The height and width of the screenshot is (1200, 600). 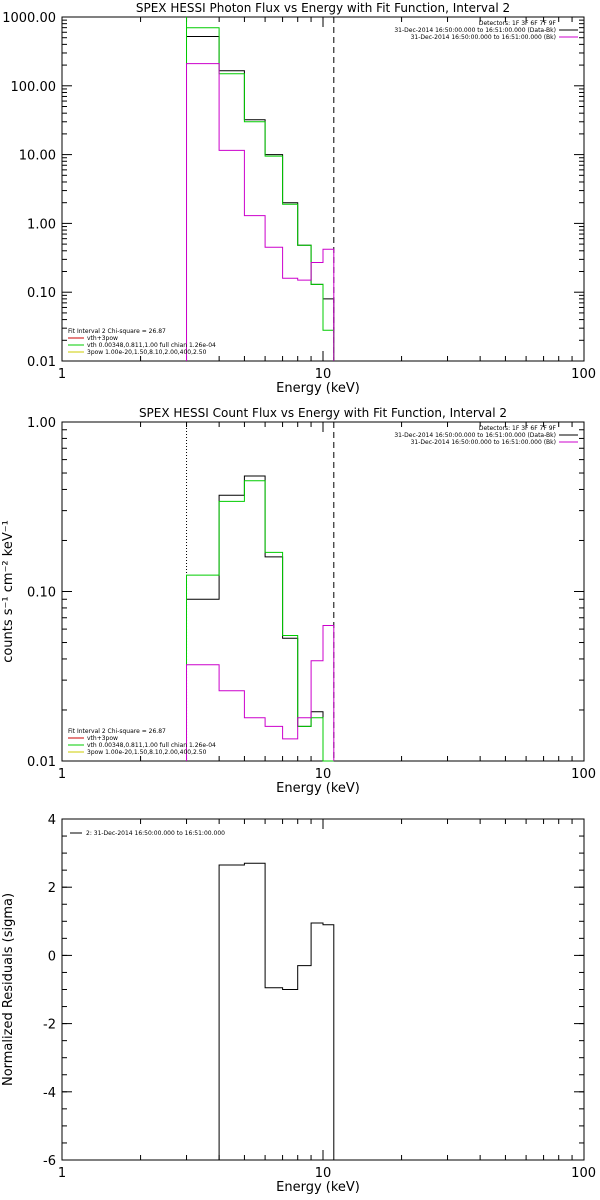 What do you see at coordinates (49, 1025) in the screenshot?
I see `y-tick-label: -2` at bounding box center [49, 1025].